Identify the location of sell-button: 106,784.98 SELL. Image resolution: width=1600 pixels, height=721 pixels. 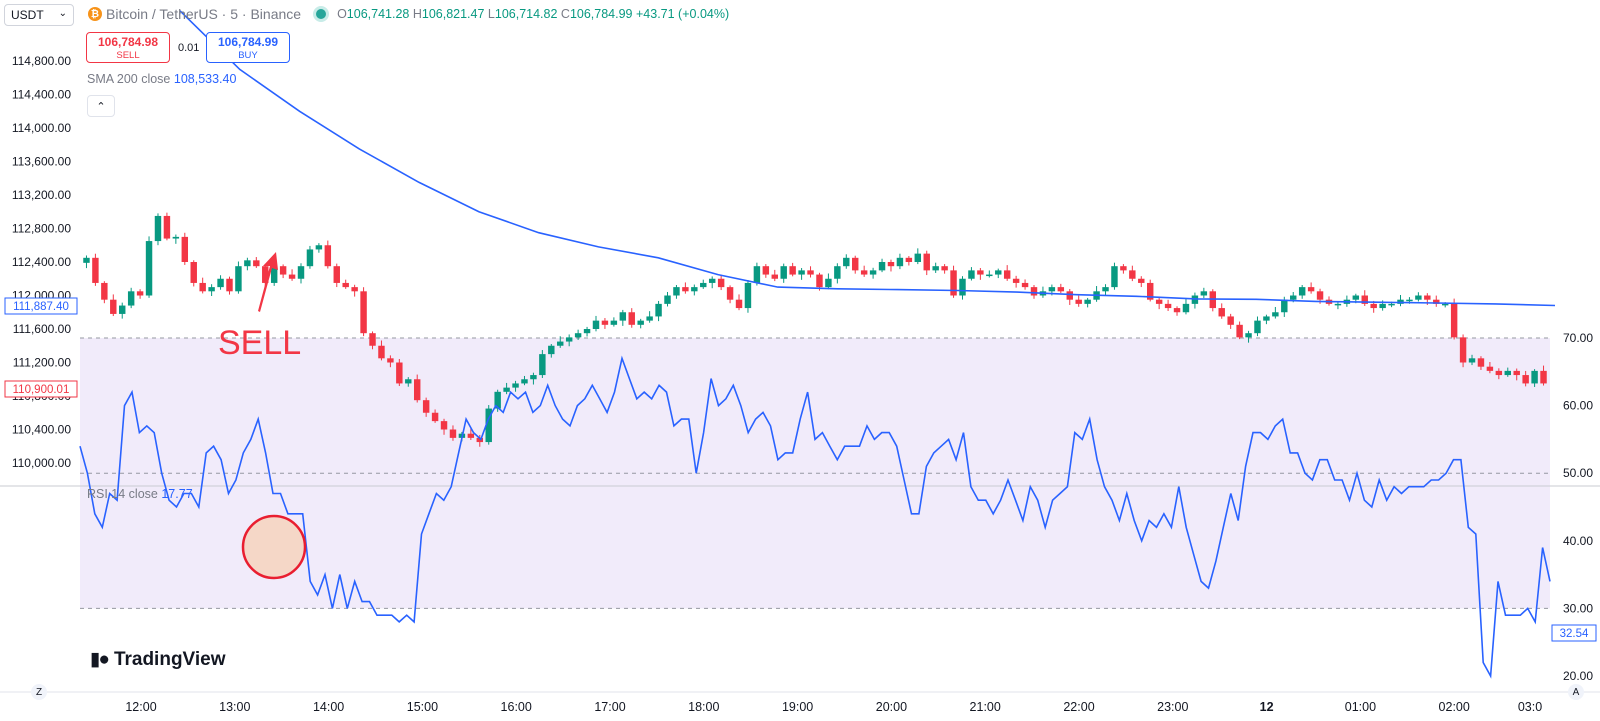
(128, 47).